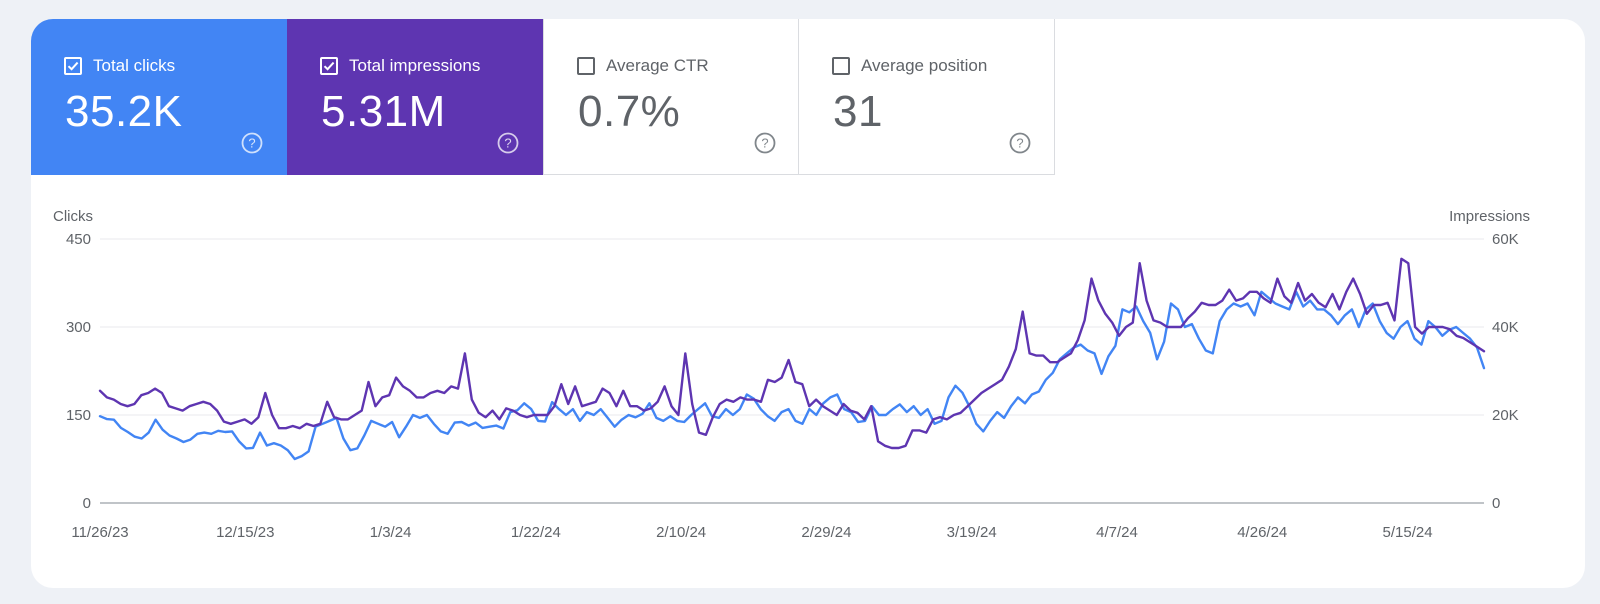 This screenshot has width=1600, height=604. Describe the element at coordinates (124, 111) in the screenshot. I see `total-clicks-value: 35.2K` at that location.